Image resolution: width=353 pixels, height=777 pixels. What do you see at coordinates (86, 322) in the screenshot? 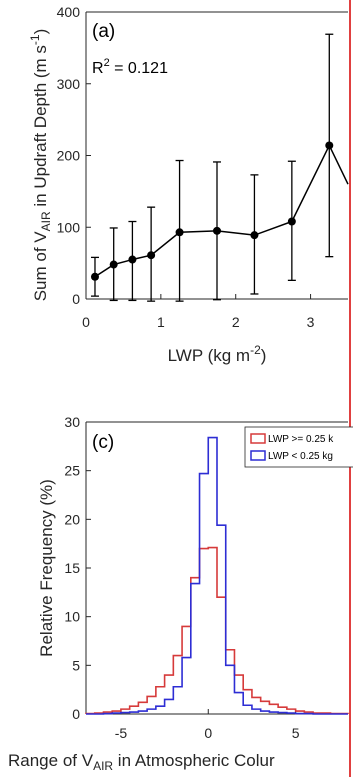
I see `x-tick-label-a: 0` at bounding box center [86, 322].